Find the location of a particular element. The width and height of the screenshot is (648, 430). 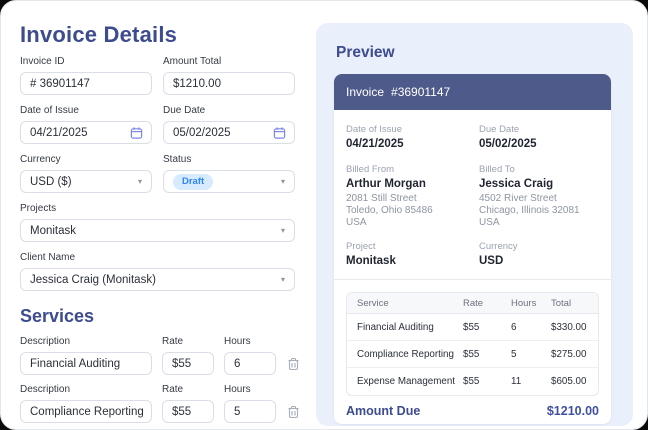

service-description-input: Compliance Reporting is located at coordinates (86, 411).